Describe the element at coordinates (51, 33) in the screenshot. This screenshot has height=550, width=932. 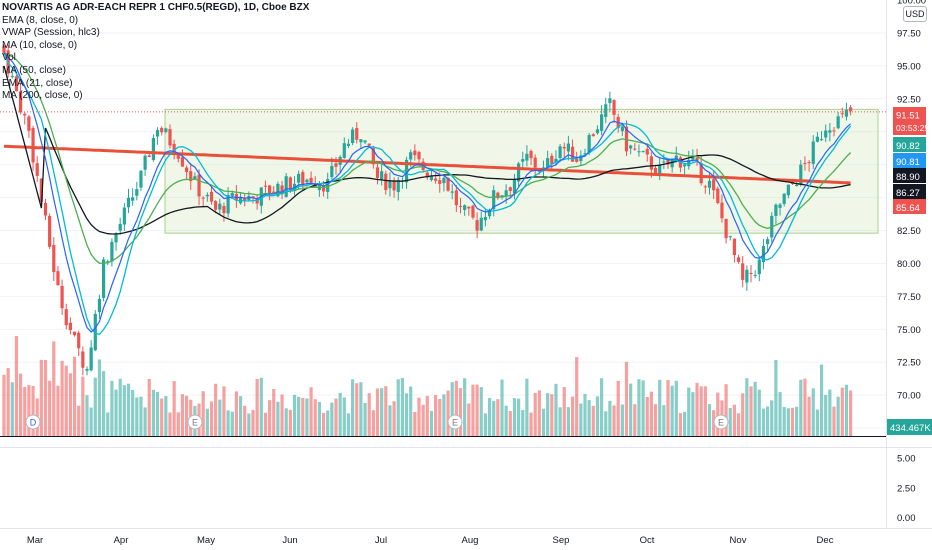
I see `indicator-vwap: VWAP (Session, hlc3)` at that location.